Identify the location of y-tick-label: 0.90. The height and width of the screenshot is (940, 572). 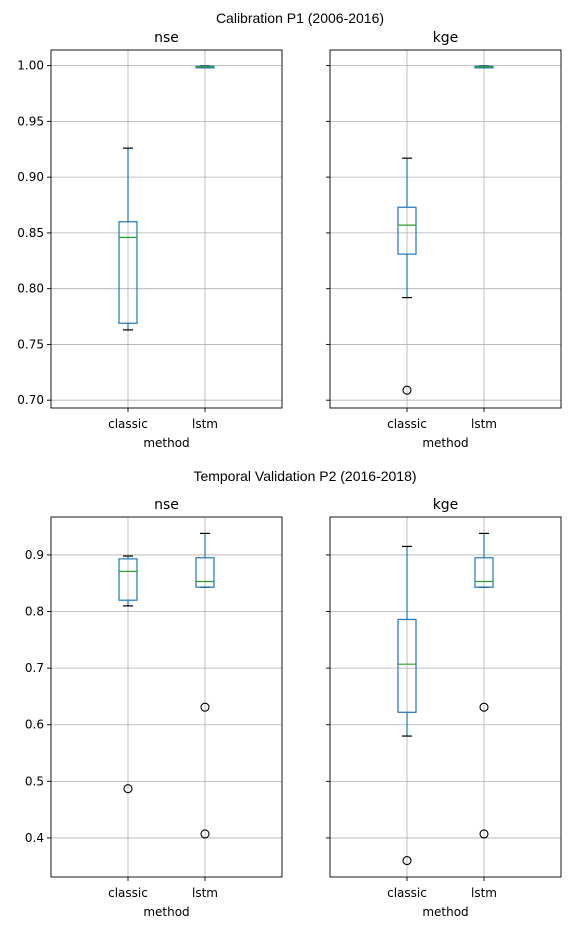
(30, 177).